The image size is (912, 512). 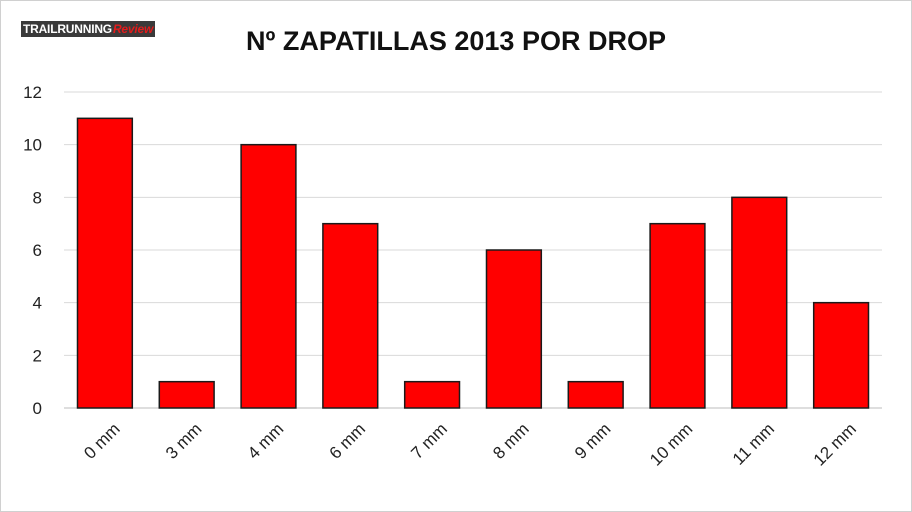 I want to click on y-tick-label: 2, so click(x=37, y=355).